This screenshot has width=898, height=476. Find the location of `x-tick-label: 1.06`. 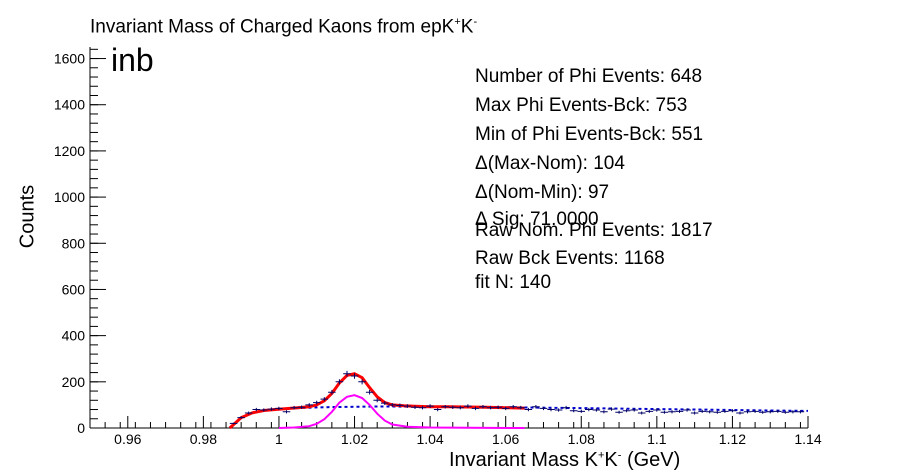

x-tick-label: 1.06 is located at coordinates (505, 439).